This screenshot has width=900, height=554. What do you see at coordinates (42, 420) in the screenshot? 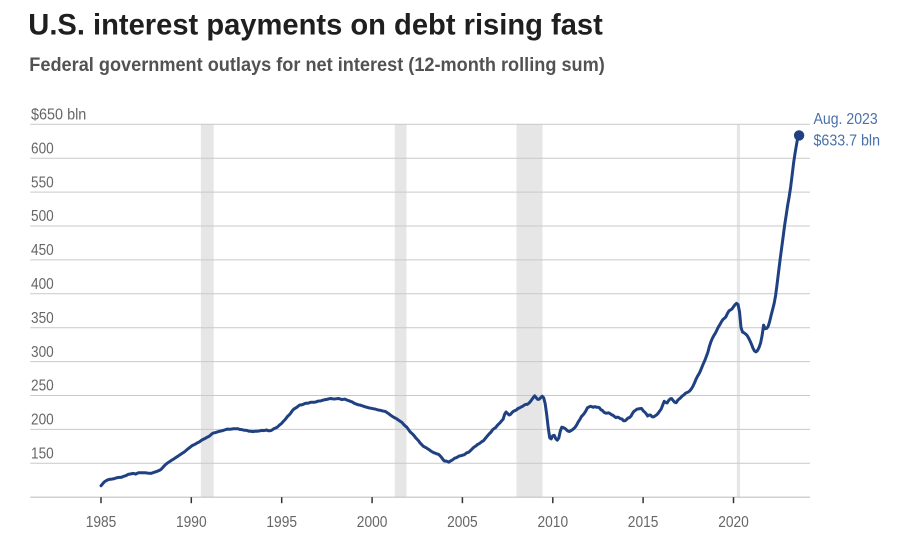
I see `svg-text: 200` at bounding box center [42, 420].